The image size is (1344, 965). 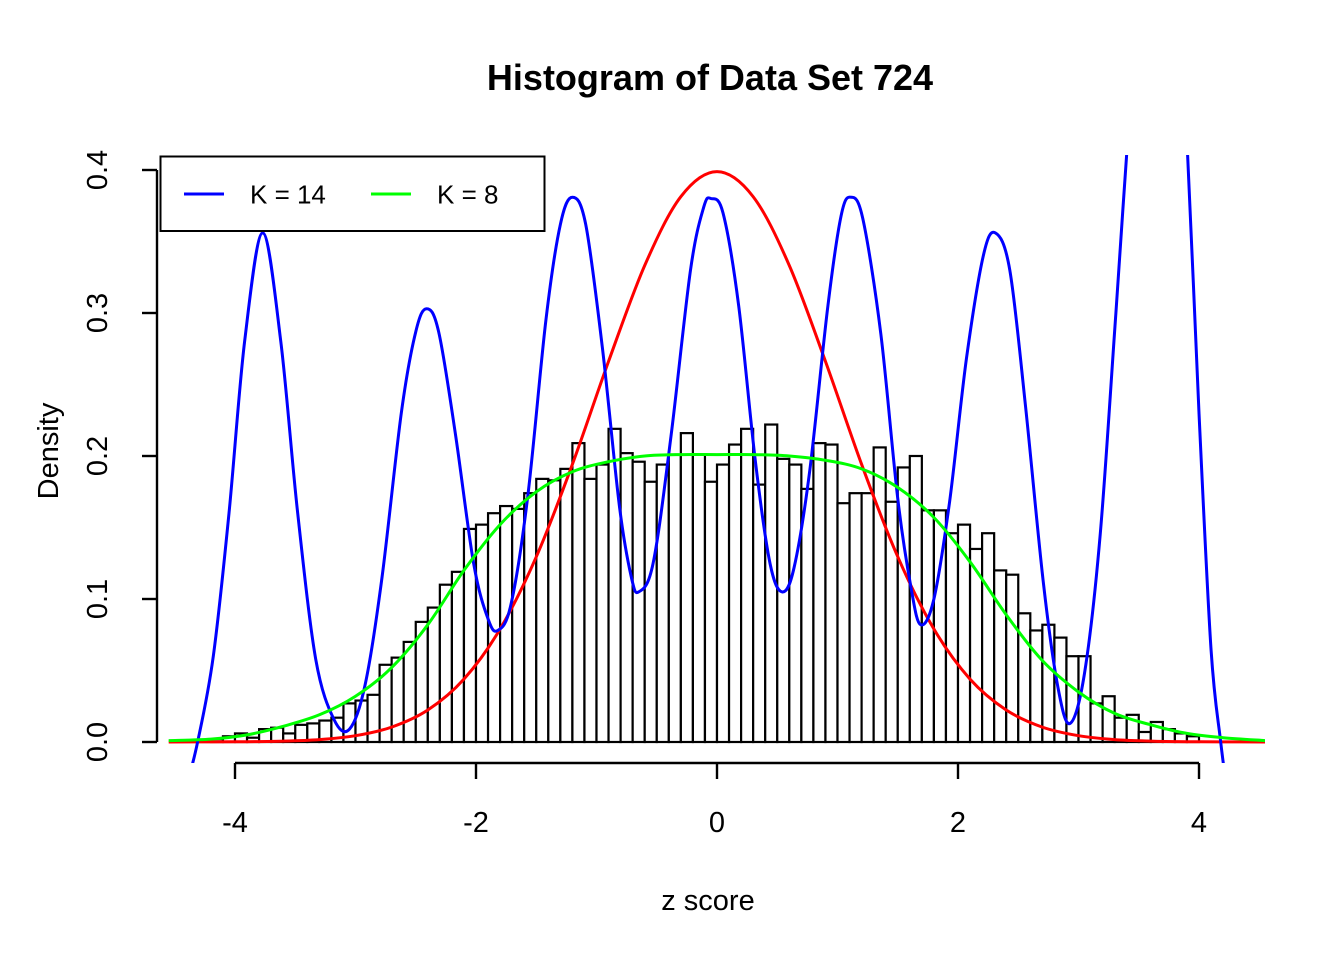 What do you see at coordinates (98, 170) in the screenshot?
I see `y-tick-label: 0.4` at bounding box center [98, 170].